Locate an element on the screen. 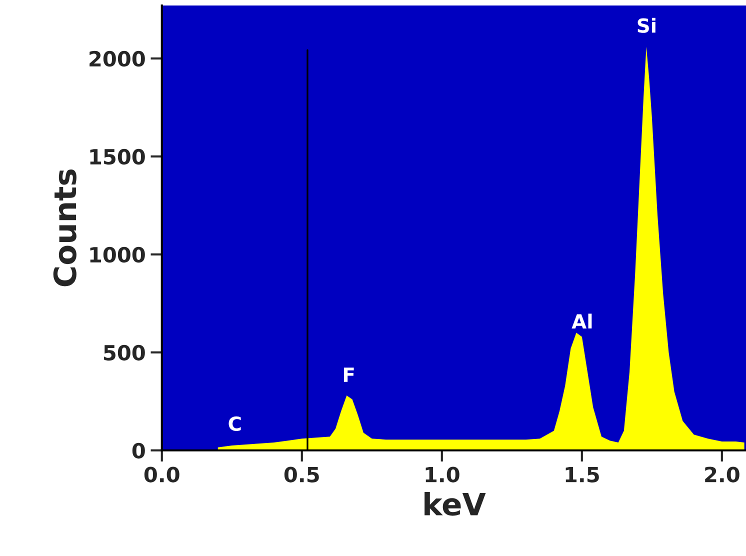 The height and width of the screenshot is (556, 746). x-axis-title: keV is located at coordinates (455, 504).